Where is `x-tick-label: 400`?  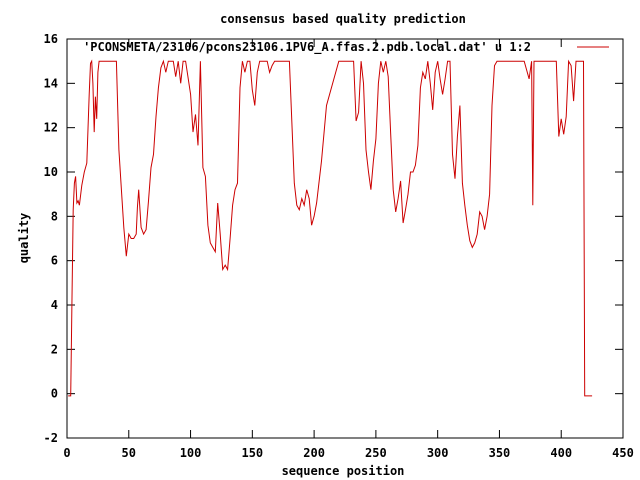 x-tick-label: 400 is located at coordinates (561, 453).